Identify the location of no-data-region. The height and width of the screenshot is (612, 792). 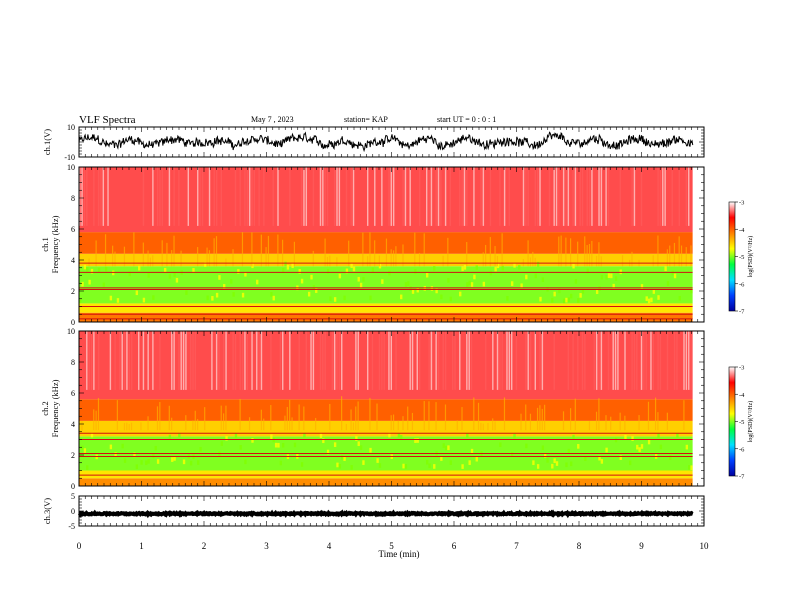
(698, 408).